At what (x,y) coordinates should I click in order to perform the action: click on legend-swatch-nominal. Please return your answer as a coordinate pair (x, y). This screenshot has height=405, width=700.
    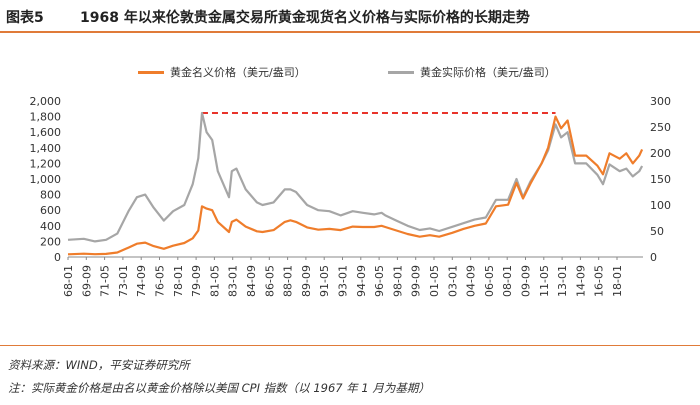
    Looking at the image, I should click on (151, 72).